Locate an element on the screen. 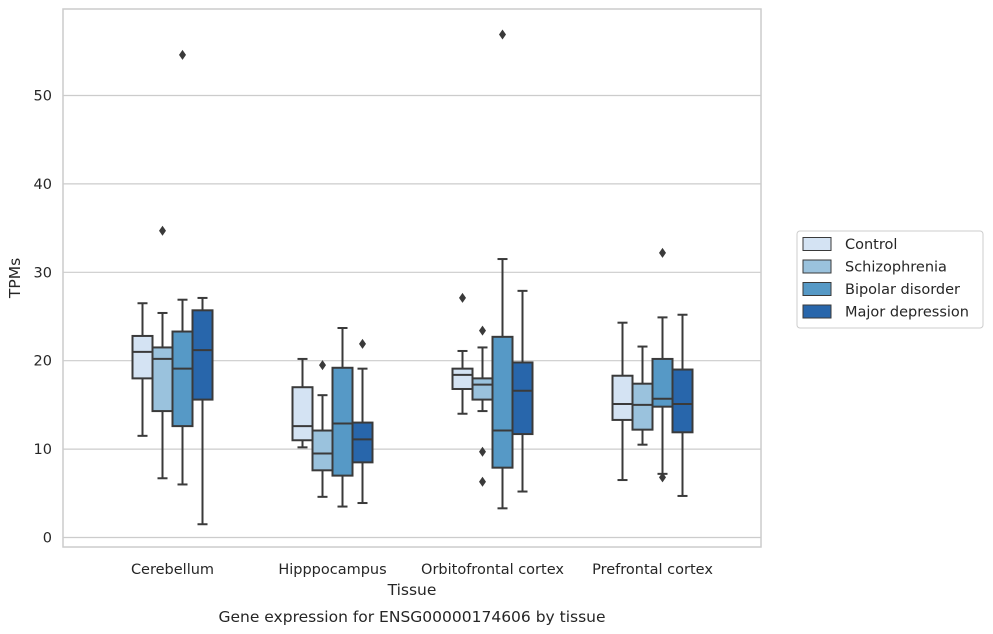 Image resolution: width=993 pixels, height=634 pixels. y-tick-label: 10 is located at coordinates (43, 450).